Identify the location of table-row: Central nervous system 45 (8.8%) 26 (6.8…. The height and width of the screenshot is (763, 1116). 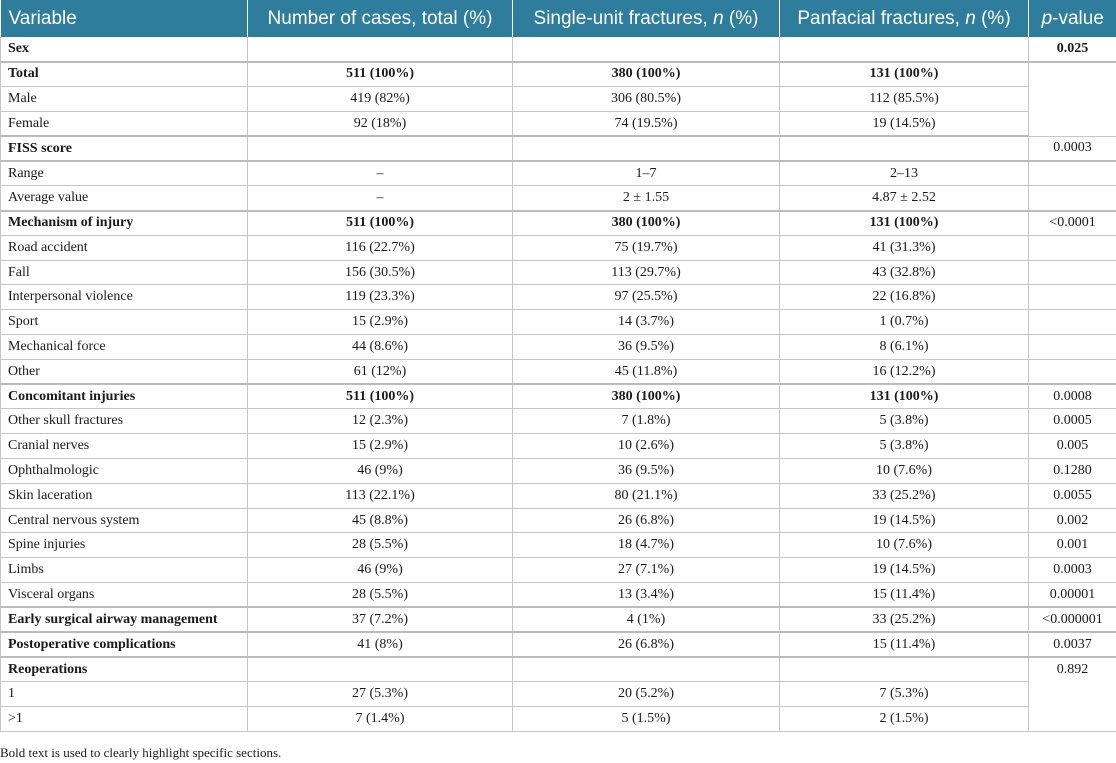
(558, 521).